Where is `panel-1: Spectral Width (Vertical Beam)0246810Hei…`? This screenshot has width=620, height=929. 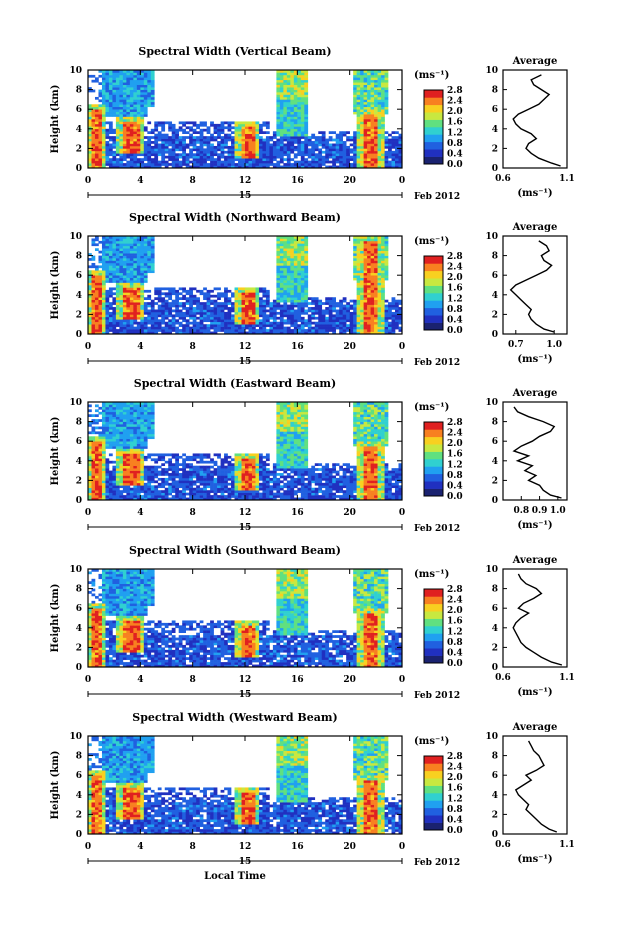 panel-1: Spectral Width (Vertical Beam)0246810Hei… is located at coordinates (312, 123).